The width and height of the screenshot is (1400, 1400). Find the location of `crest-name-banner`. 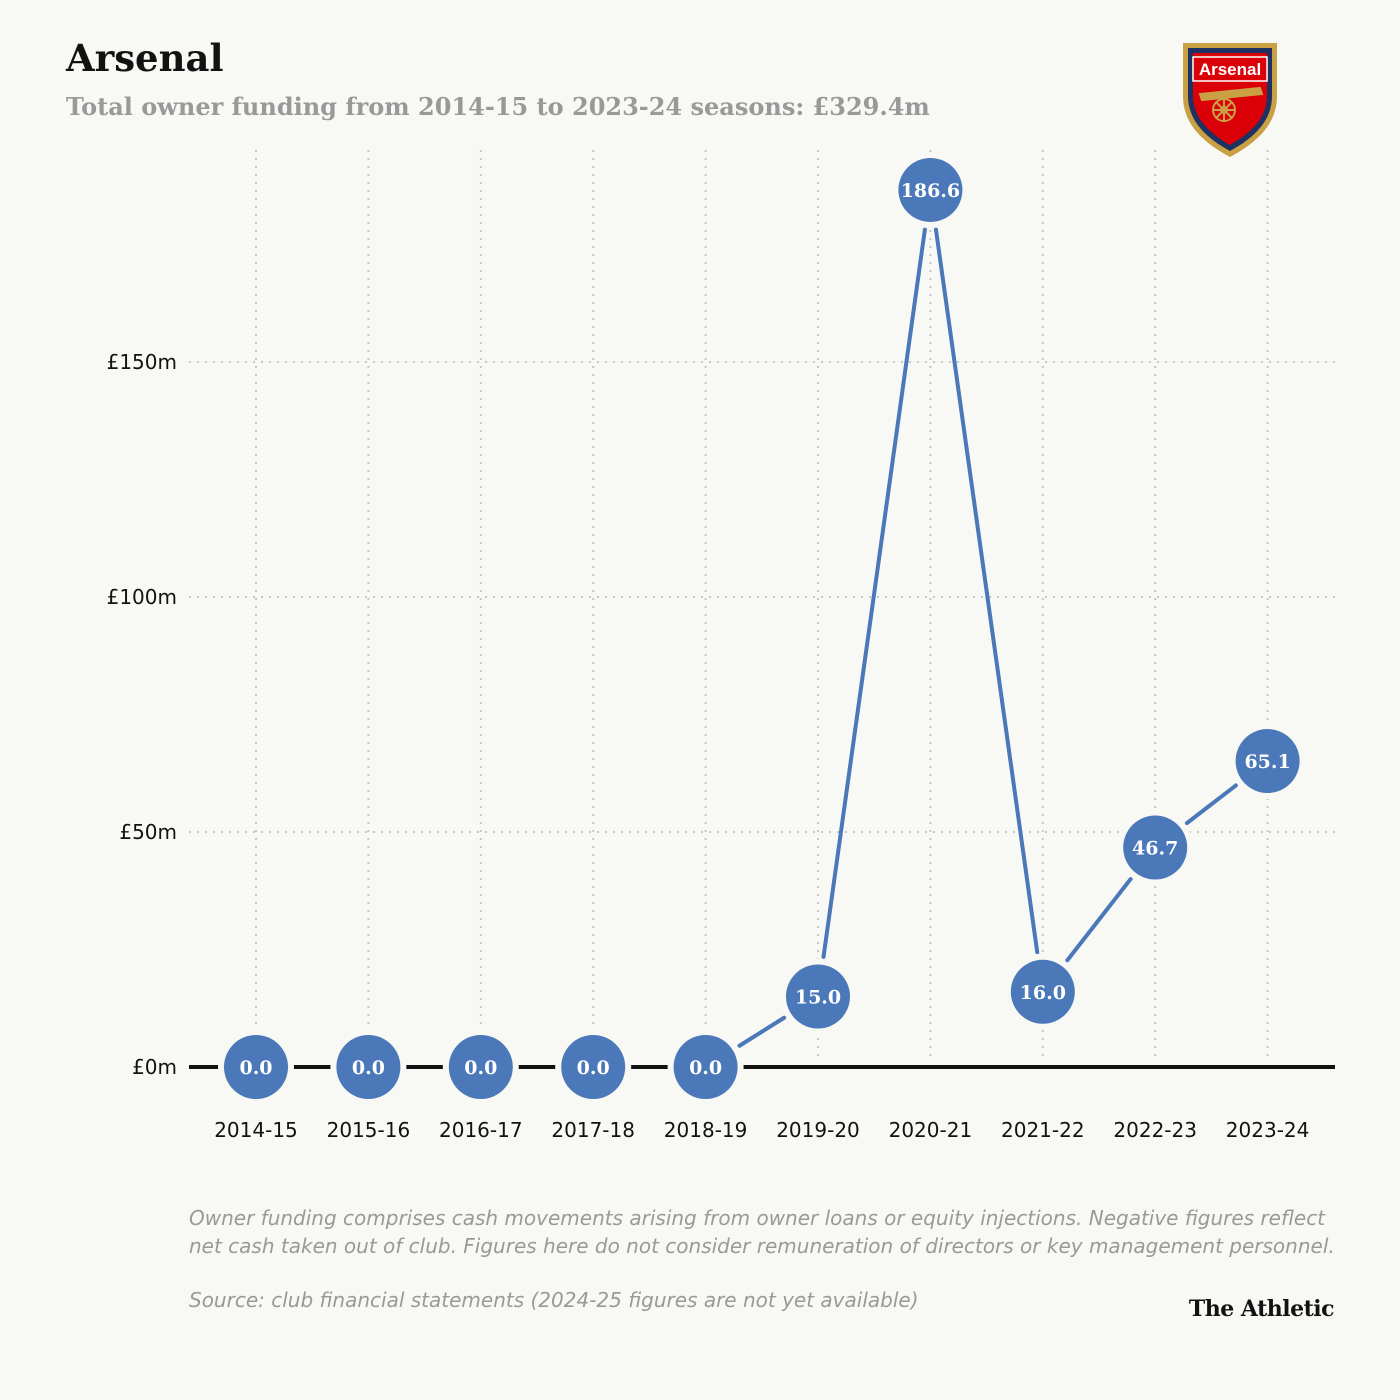

crest-name-banner is located at coordinates (1230, 69).